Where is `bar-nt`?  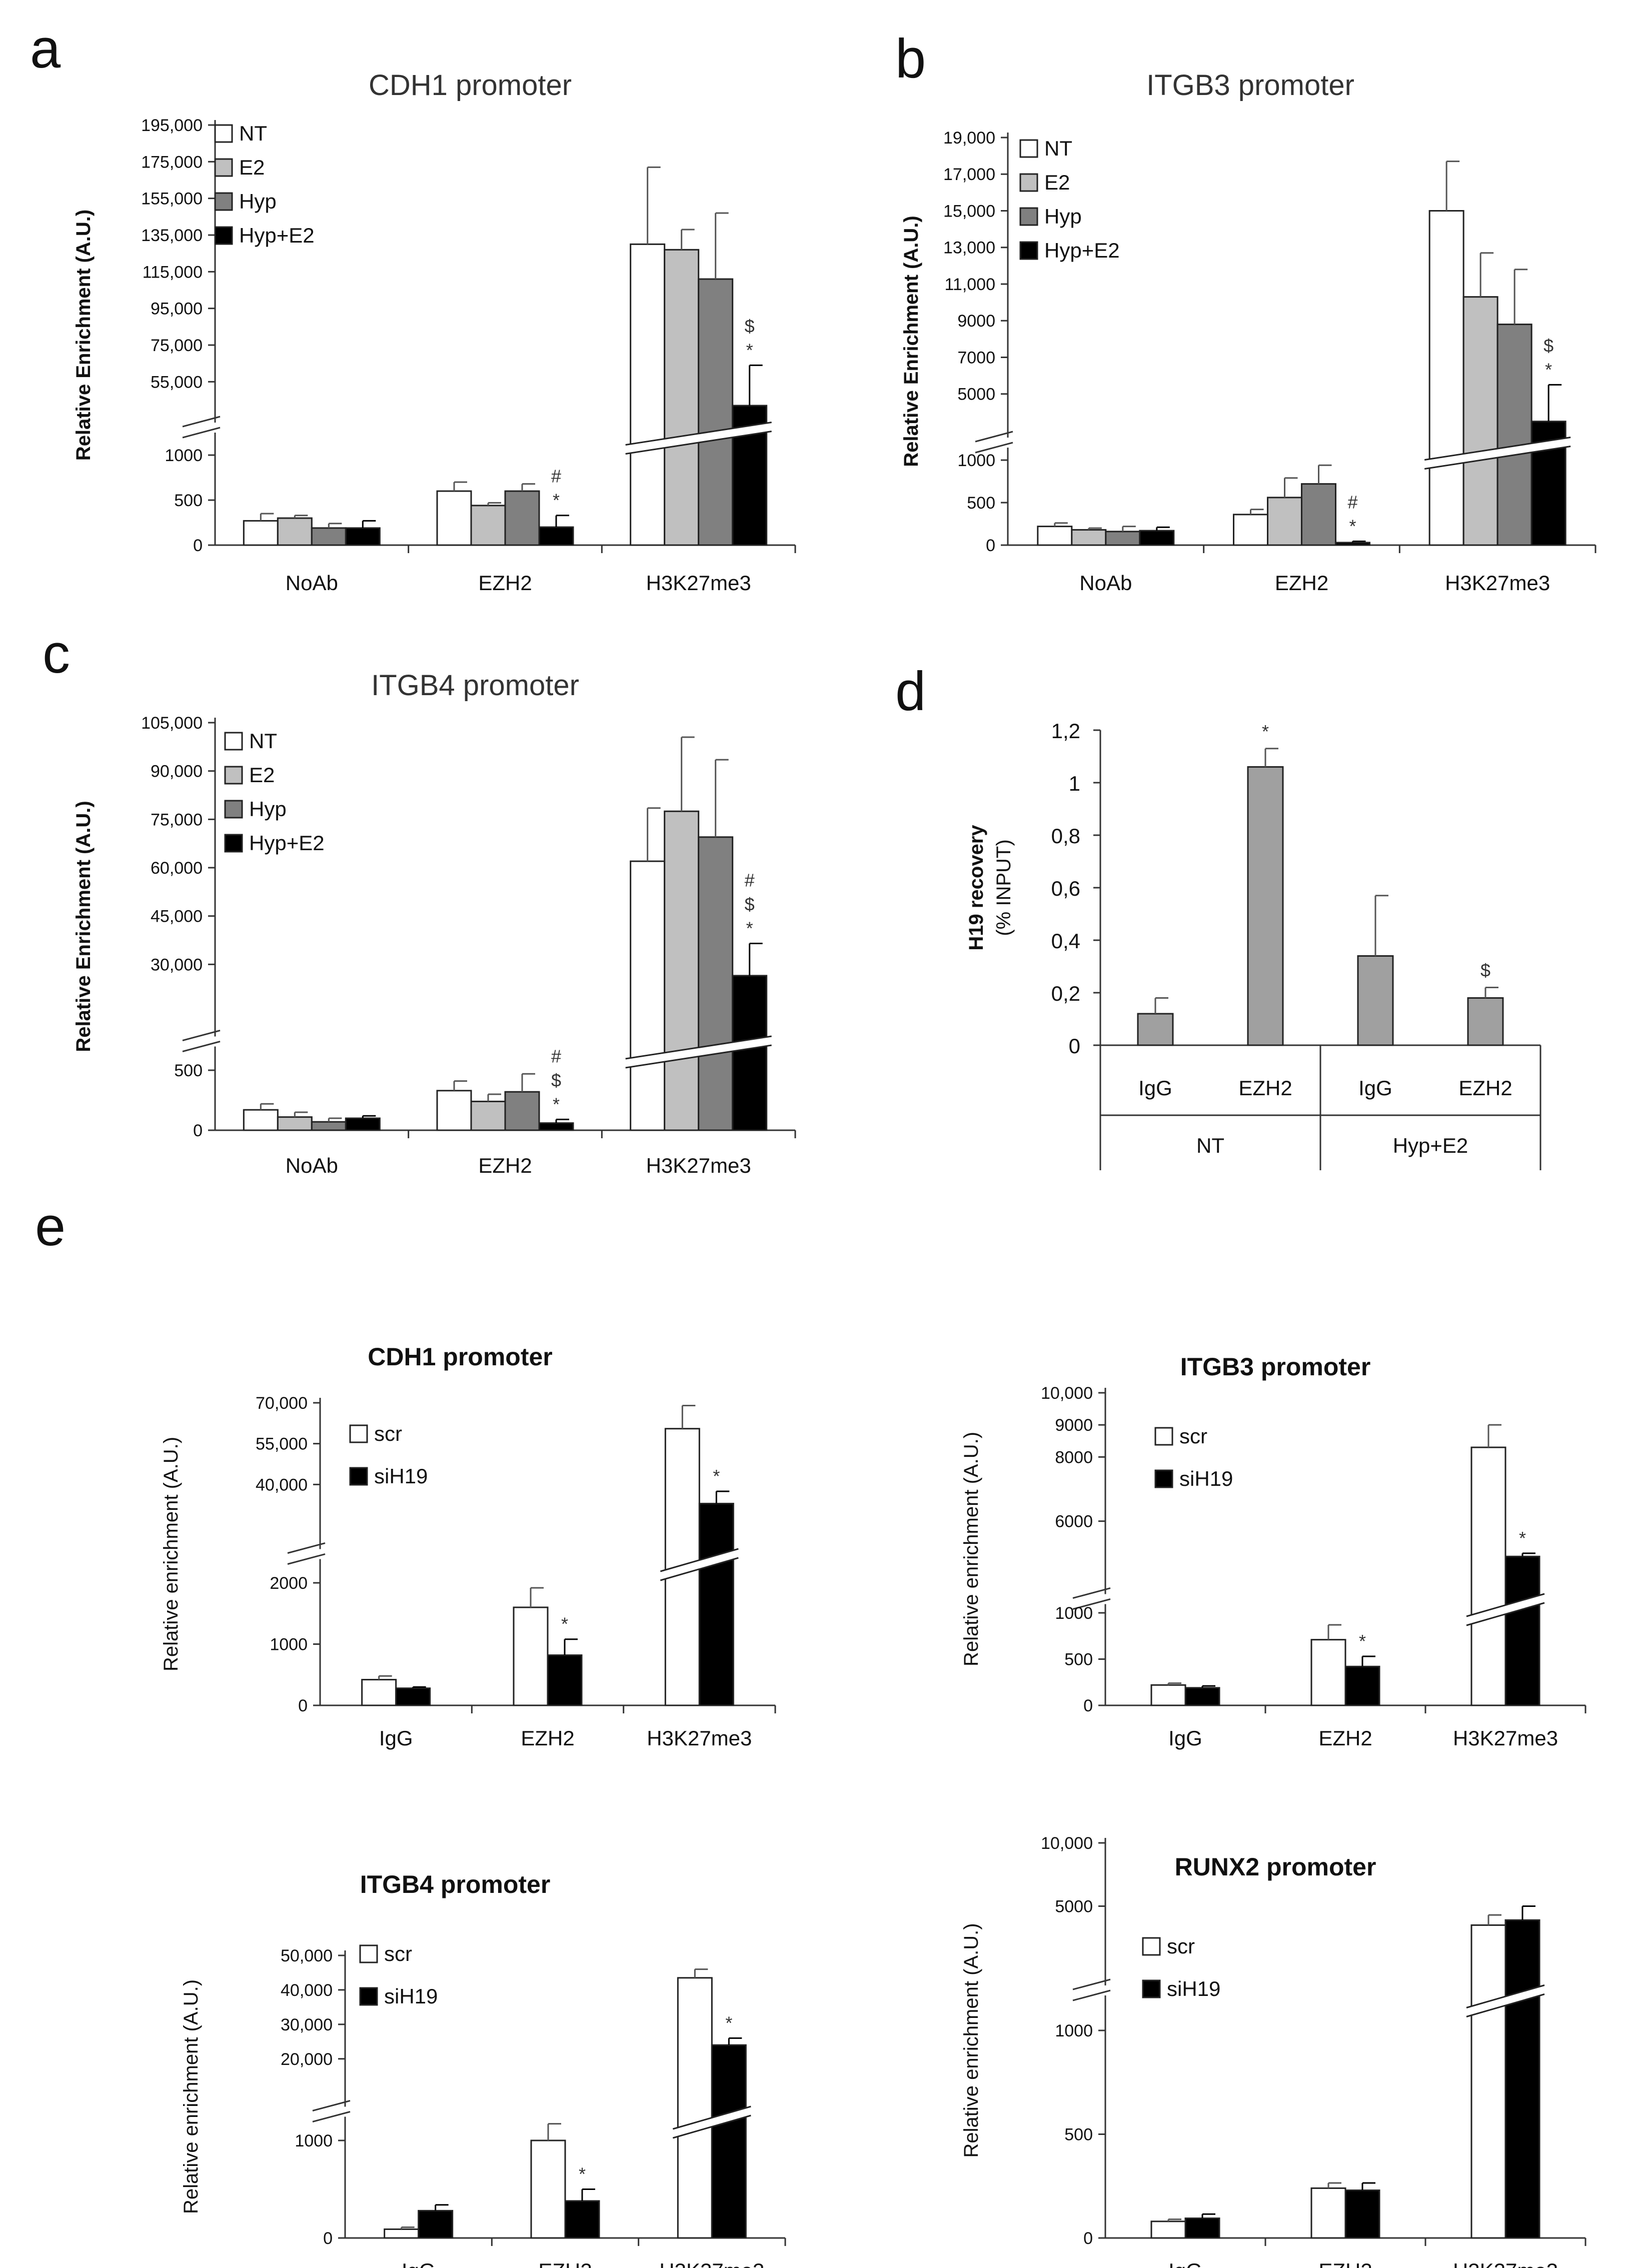
bar-nt is located at coordinates (1055, 536).